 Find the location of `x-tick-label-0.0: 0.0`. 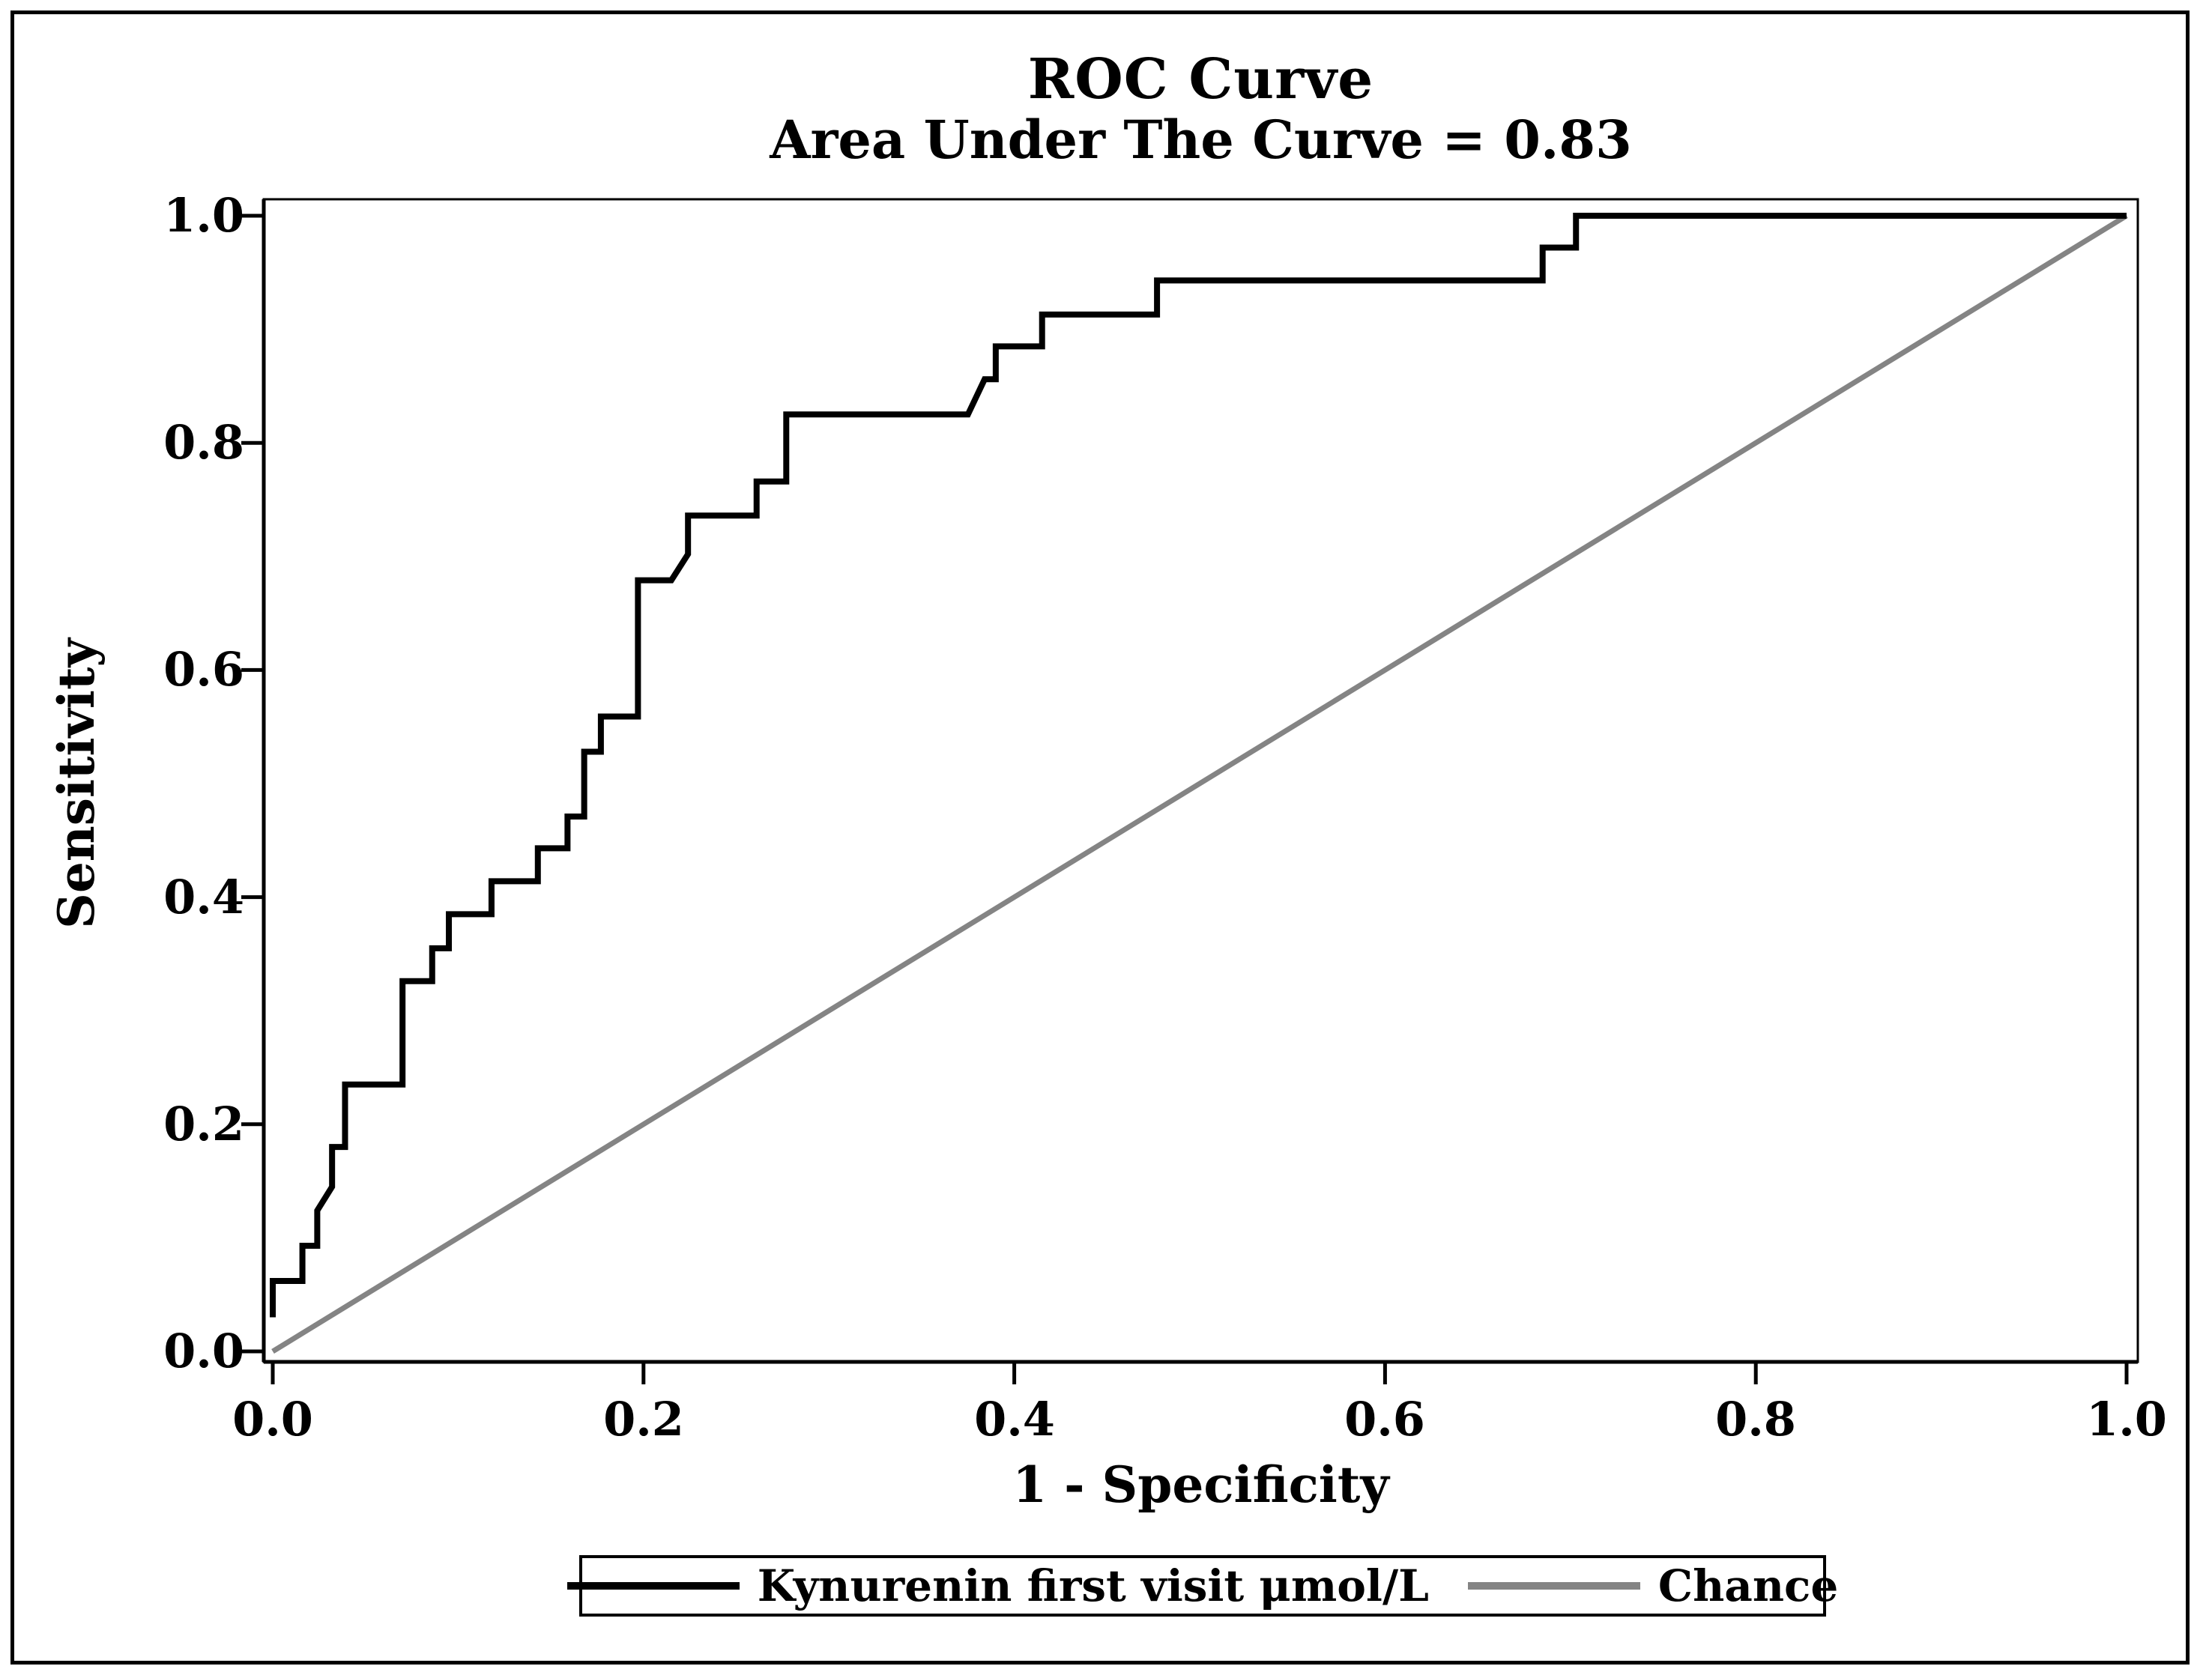

x-tick-label-0.0: 0.0 is located at coordinates (273, 1420).